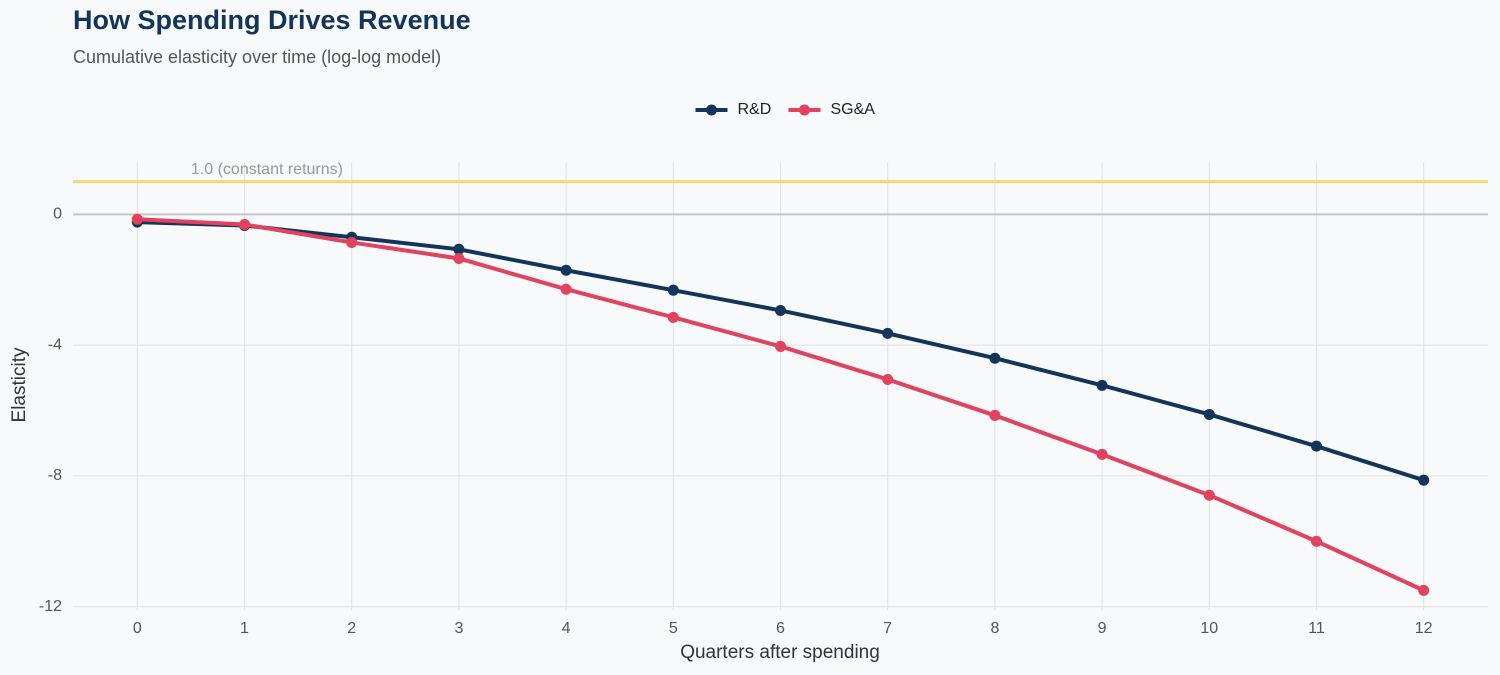 The width and height of the screenshot is (1500, 675). I want to click on y-tick-label: -8, so click(55, 475).